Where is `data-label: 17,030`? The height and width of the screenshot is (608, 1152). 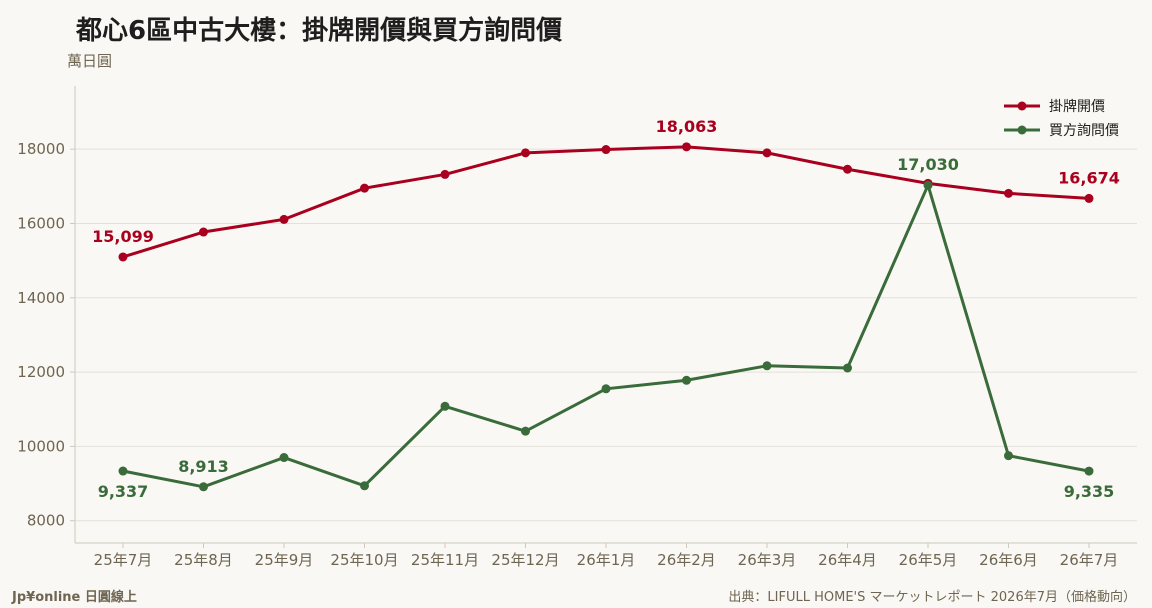 data-label: 17,030 is located at coordinates (928, 164).